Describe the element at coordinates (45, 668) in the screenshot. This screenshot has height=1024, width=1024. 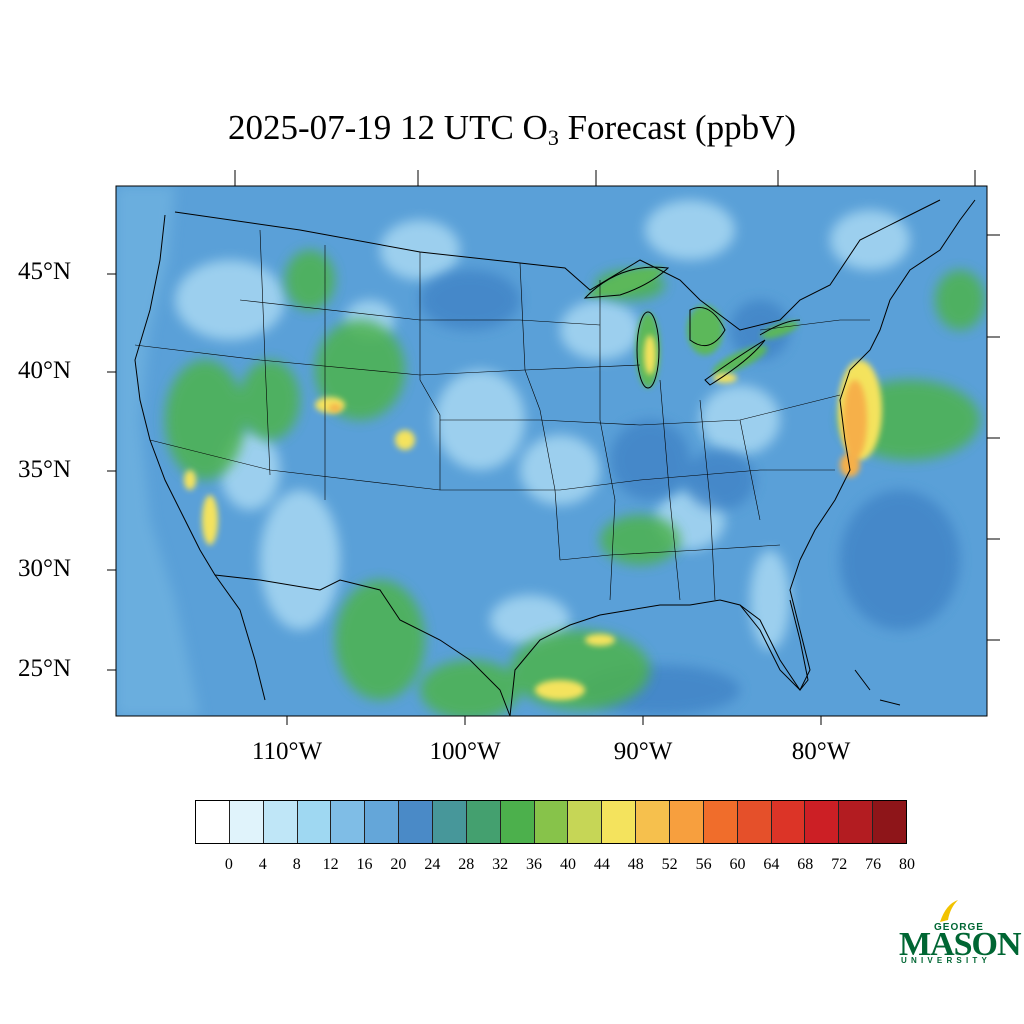
I see `lat-label-25: 25°N` at that location.